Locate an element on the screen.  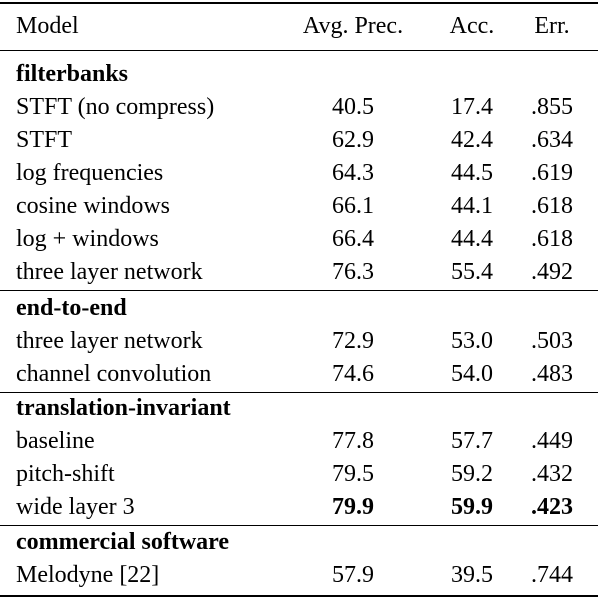
section-title-row: end-to-end is located at coordinates (299, 308).